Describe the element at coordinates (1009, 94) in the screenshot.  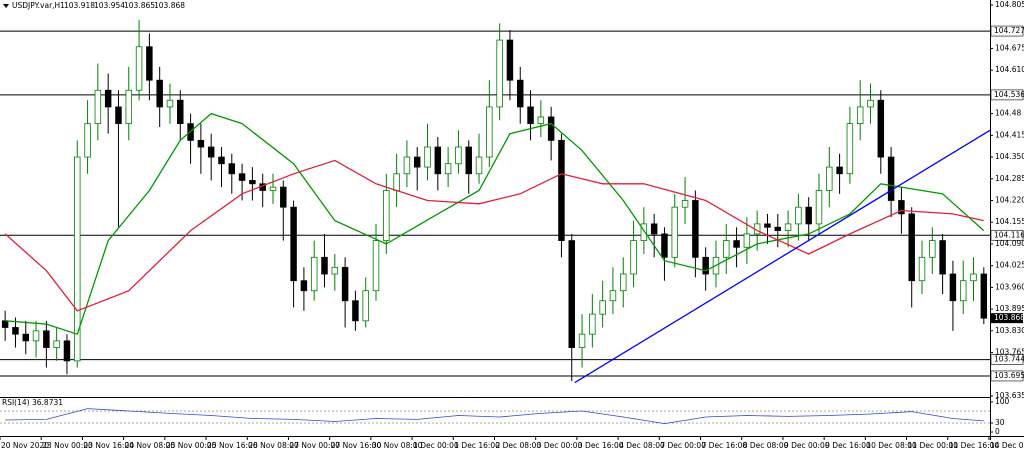
I see `level-label: 104.536` at that location.